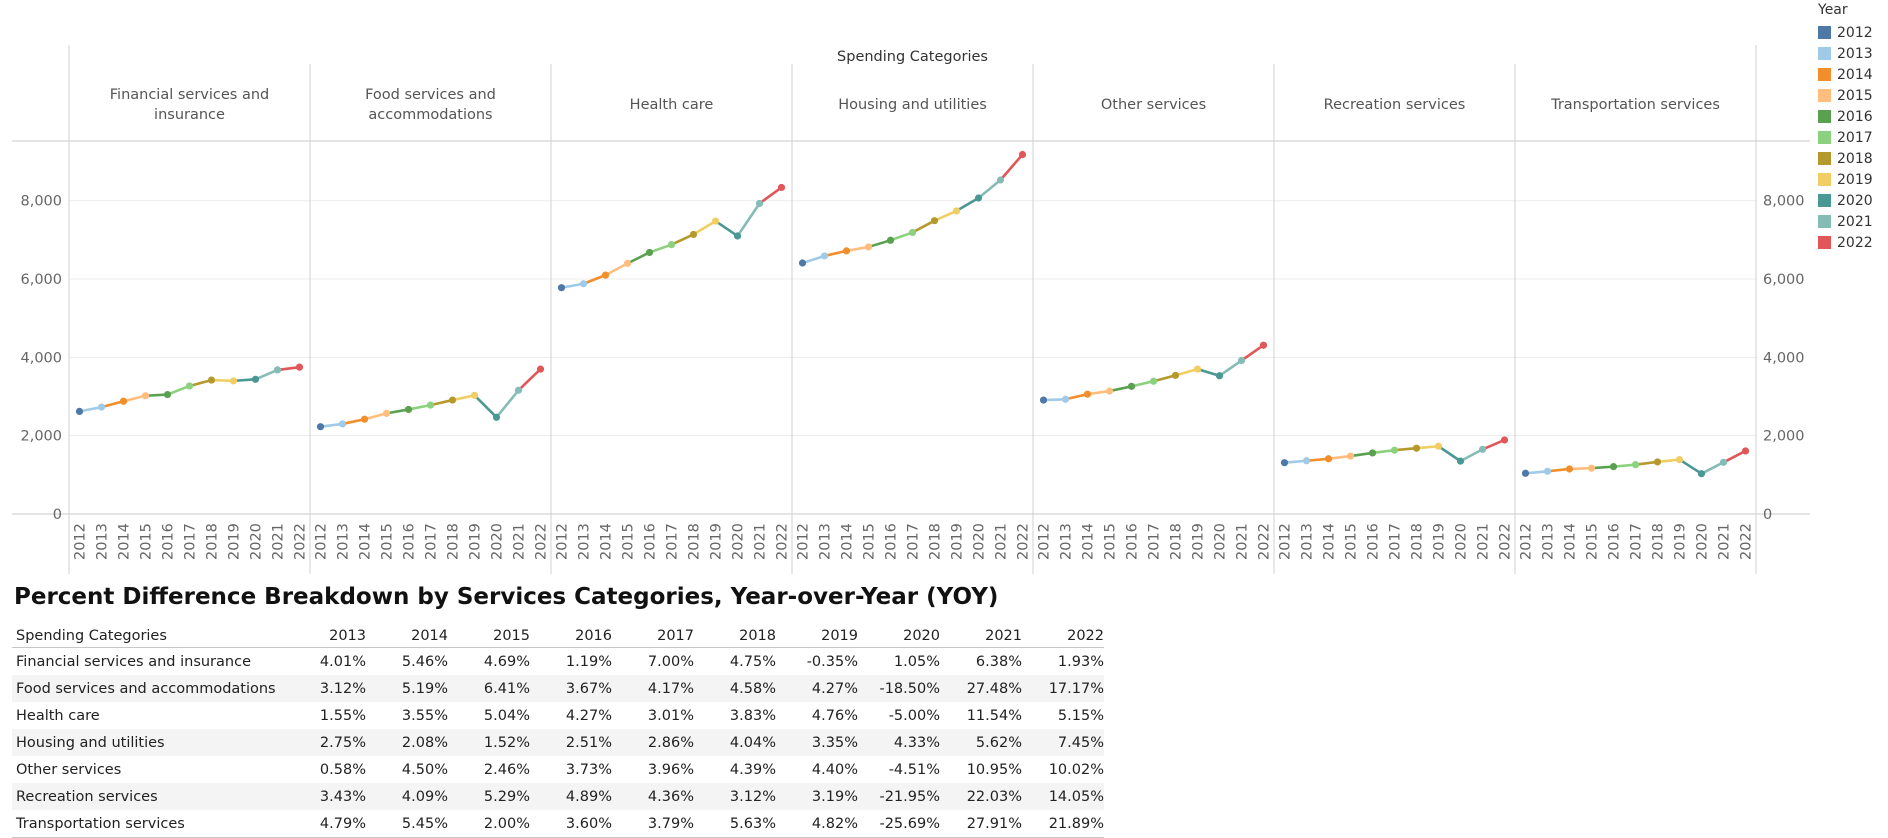 The image size is (1888, 838). I want to click on legend-label: 2020, so click(1855, 200).